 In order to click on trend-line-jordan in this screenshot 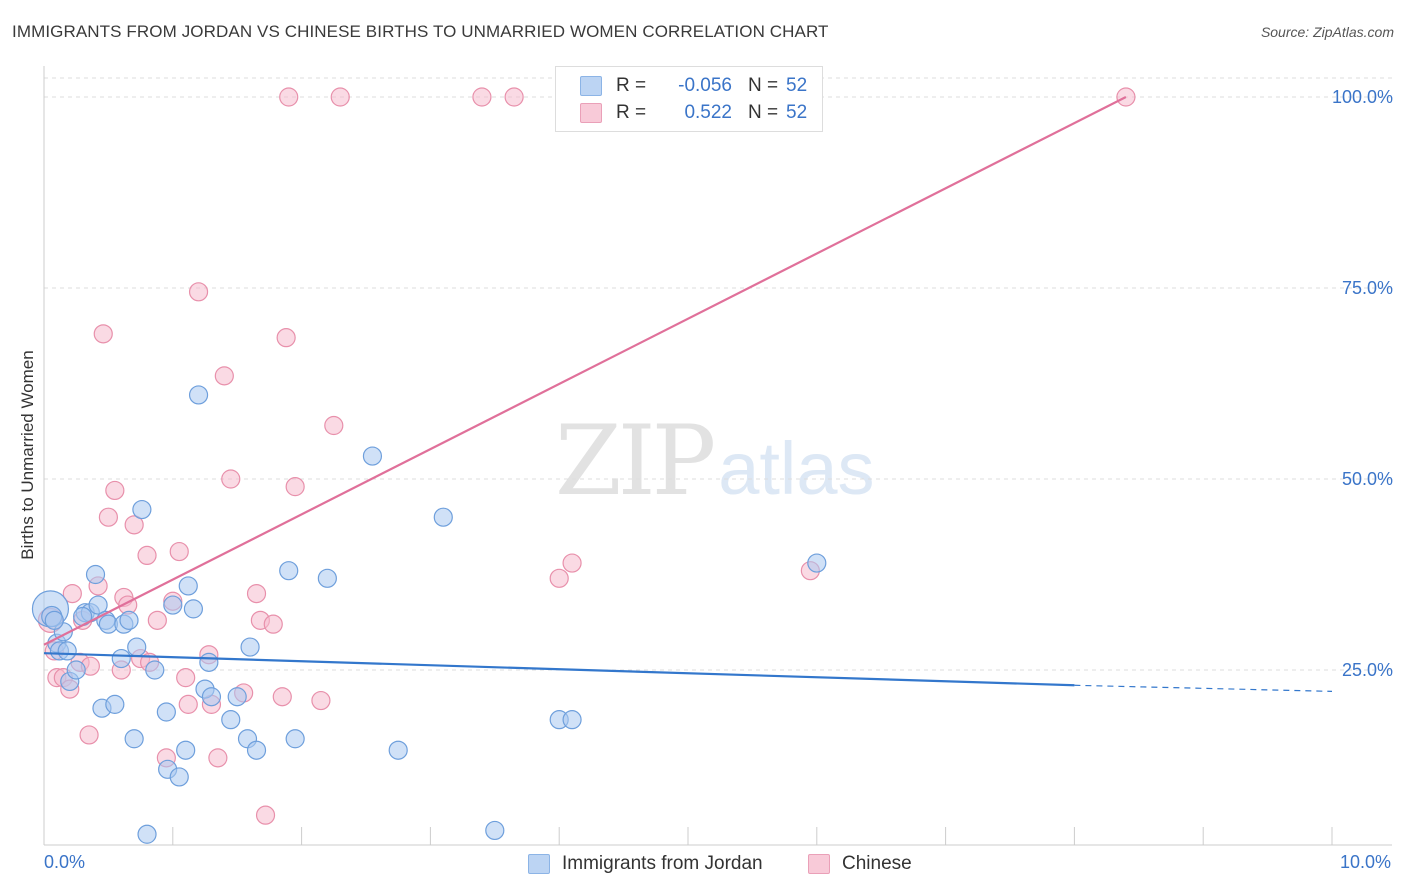, I will do `click(559, 669)`.